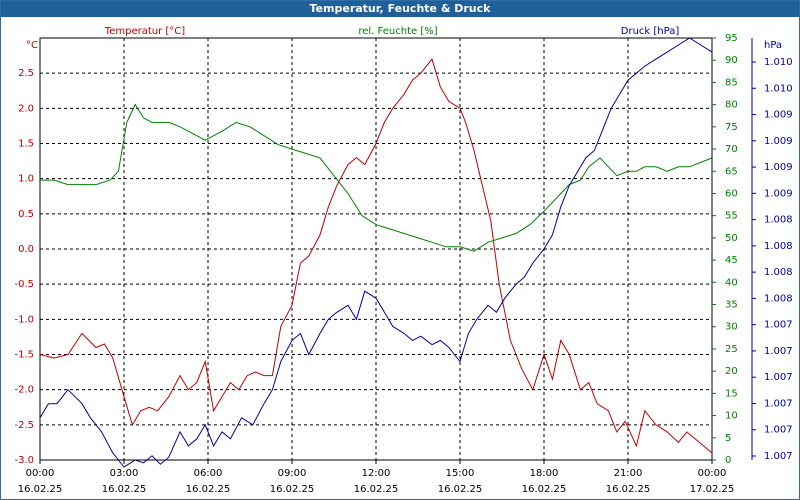 The height and width of the screenshot is (500, 800). I want to click on pressure-unit: hPa, so click(773, 45).